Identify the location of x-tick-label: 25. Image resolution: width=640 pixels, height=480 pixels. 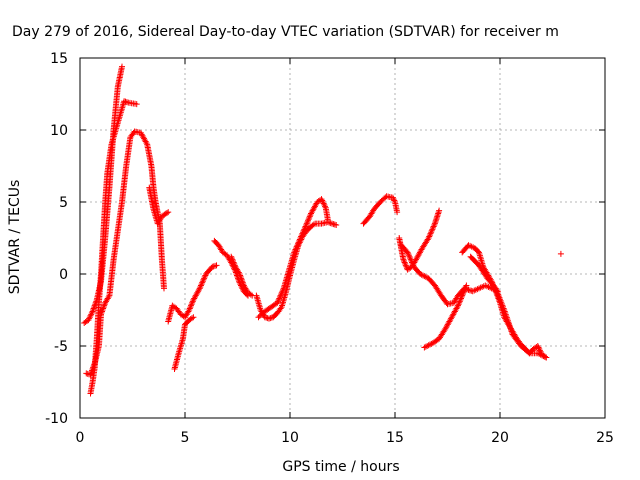
(605, 438).